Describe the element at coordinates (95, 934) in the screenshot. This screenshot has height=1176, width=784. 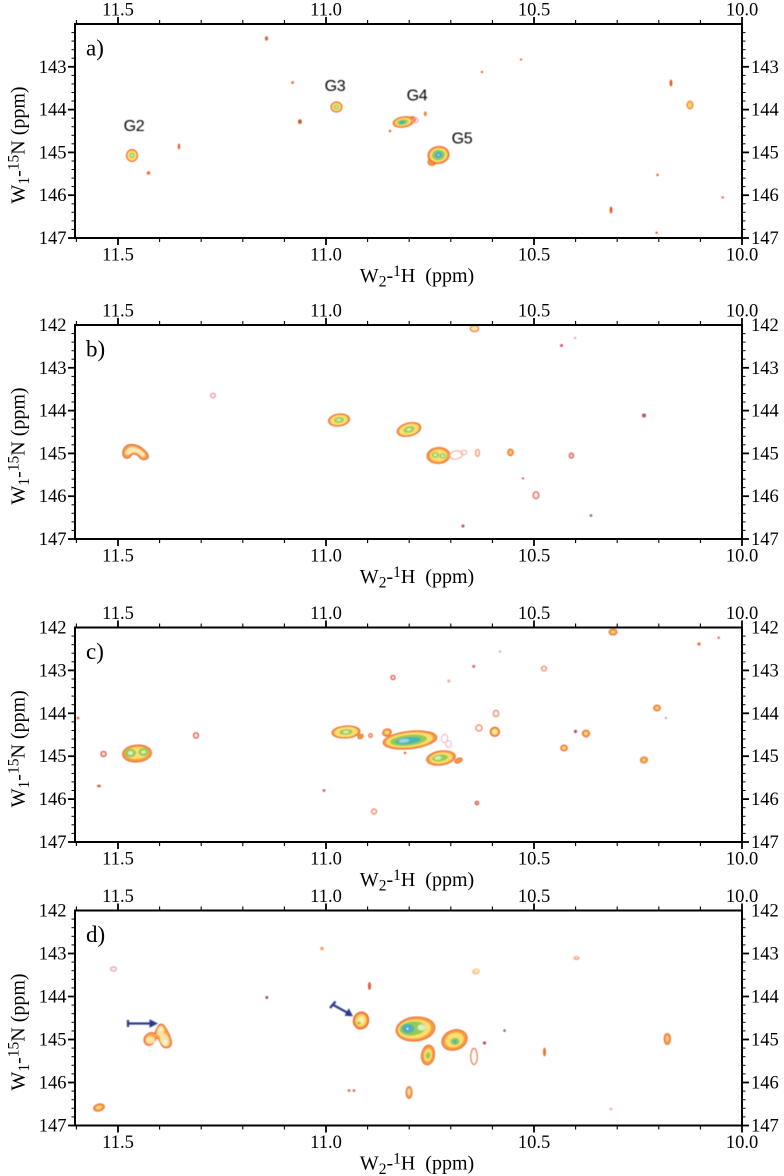
I see `svg-text: d)` at that location.